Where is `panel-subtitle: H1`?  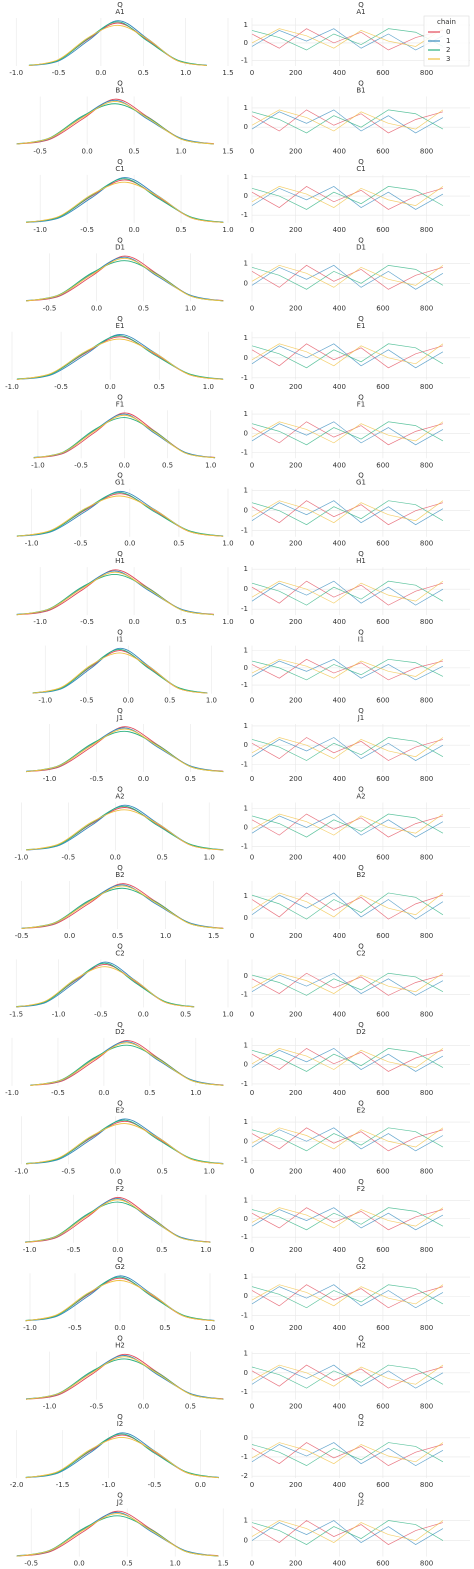
panel-subtitle: H1 is located at coordinates (361, 561).